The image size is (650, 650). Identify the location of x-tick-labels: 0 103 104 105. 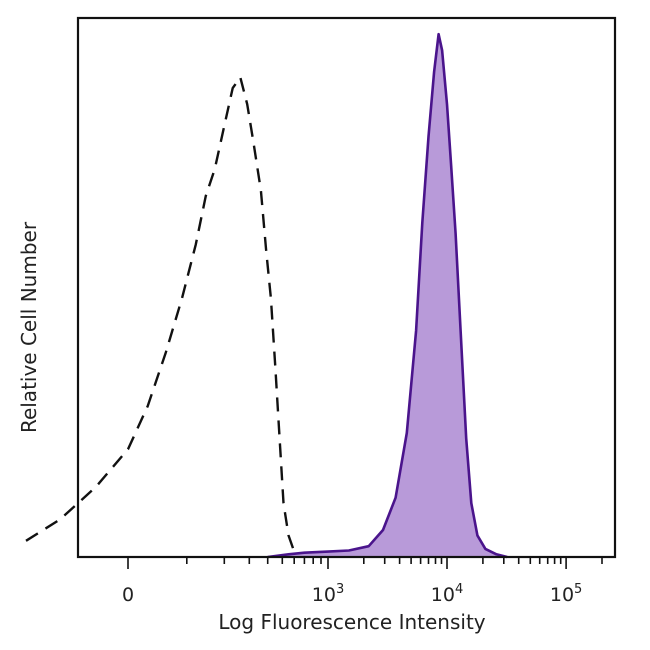
(352, 594).